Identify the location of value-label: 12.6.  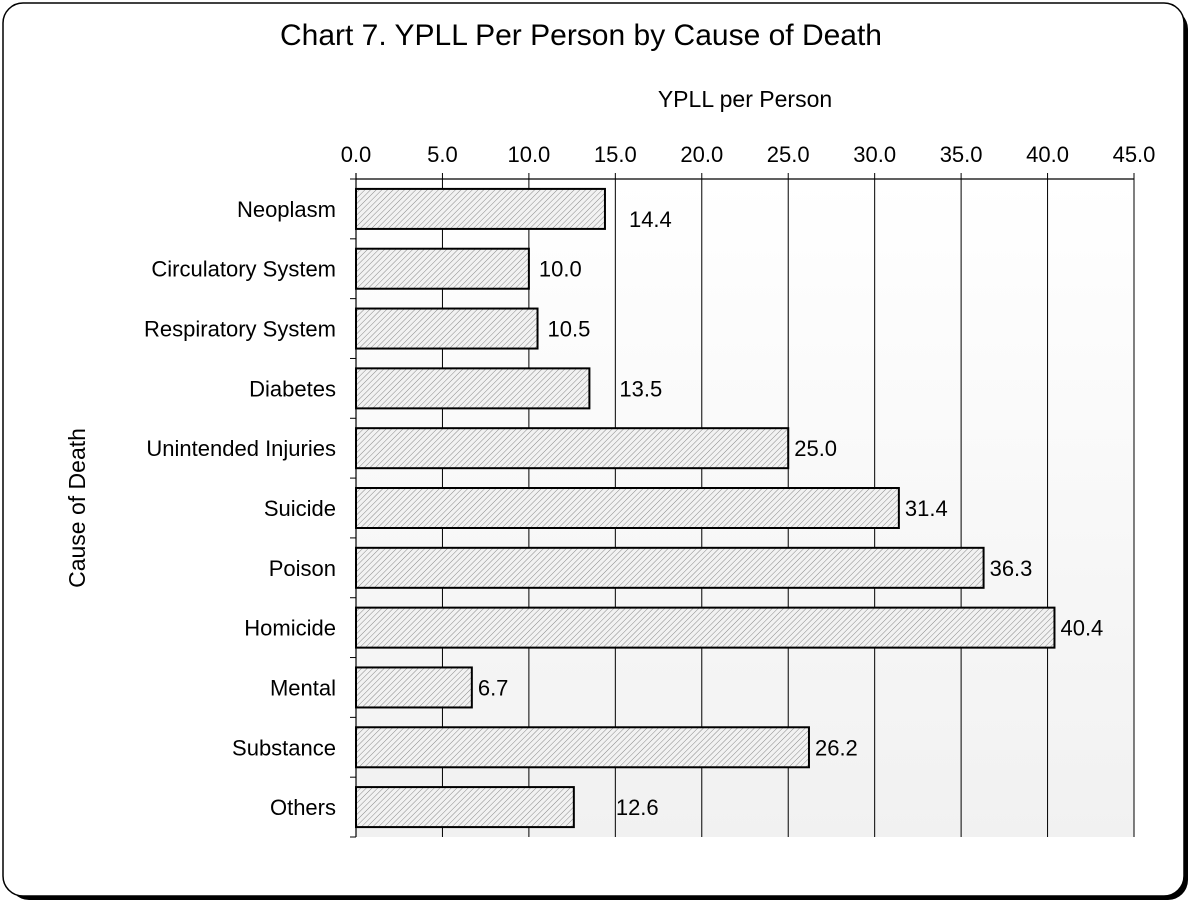
(637, 807).